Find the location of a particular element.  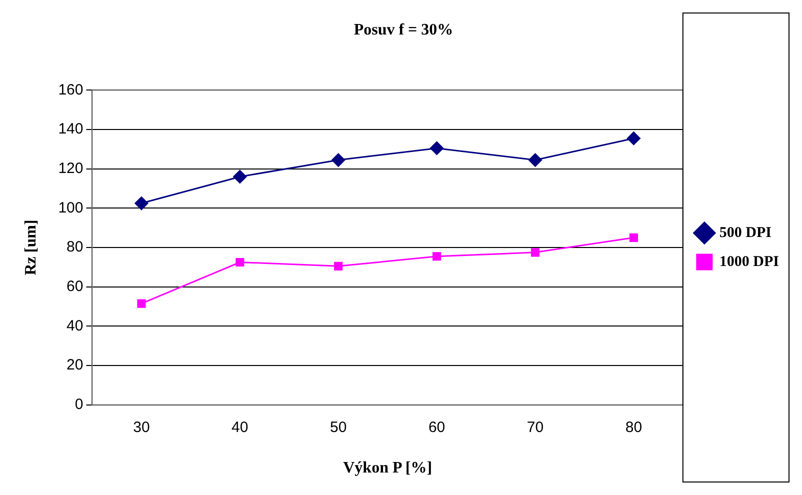

chart-title: Posuv f = 30% is located at coordinates (404, 30).